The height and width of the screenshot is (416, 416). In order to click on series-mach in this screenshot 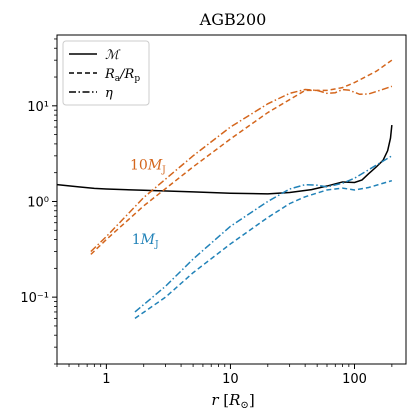, I will do `click(224, 159)`.